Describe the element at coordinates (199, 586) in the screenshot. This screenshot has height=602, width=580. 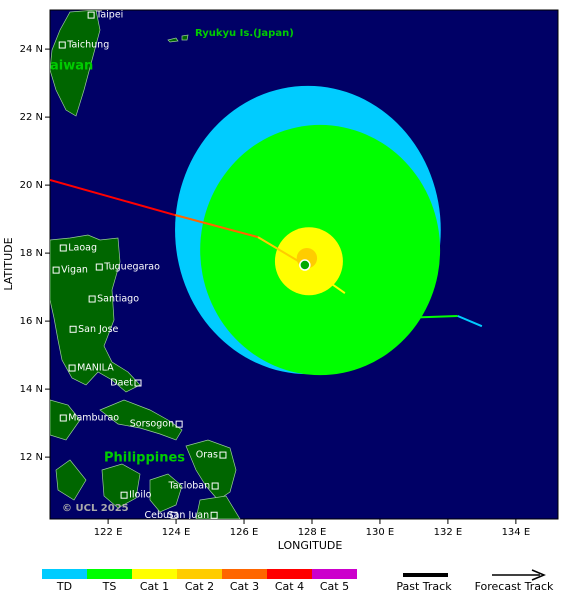
I see `legend-label: Cat 2` at that location.